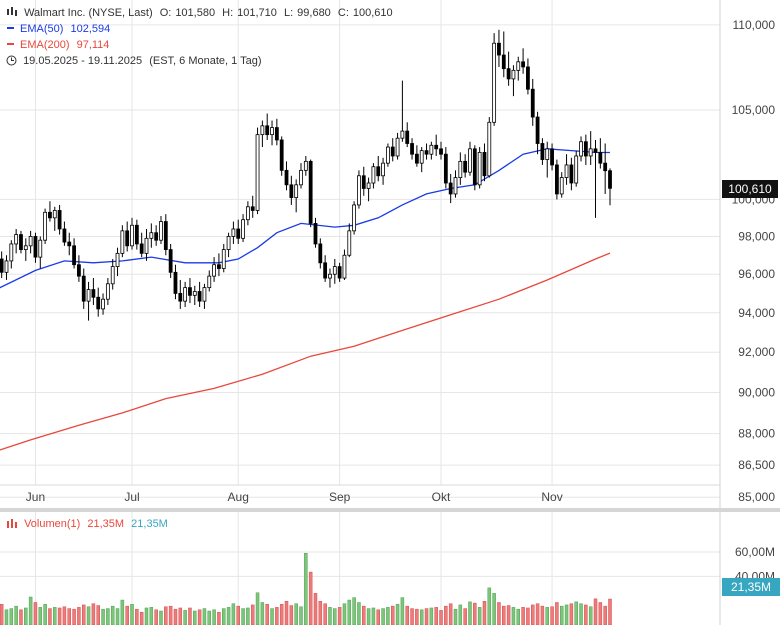  What do you see at coordinates (756, 434) in the screenshot?
I see `price-tick-label: 88,000` at bounding box center [756, 434].